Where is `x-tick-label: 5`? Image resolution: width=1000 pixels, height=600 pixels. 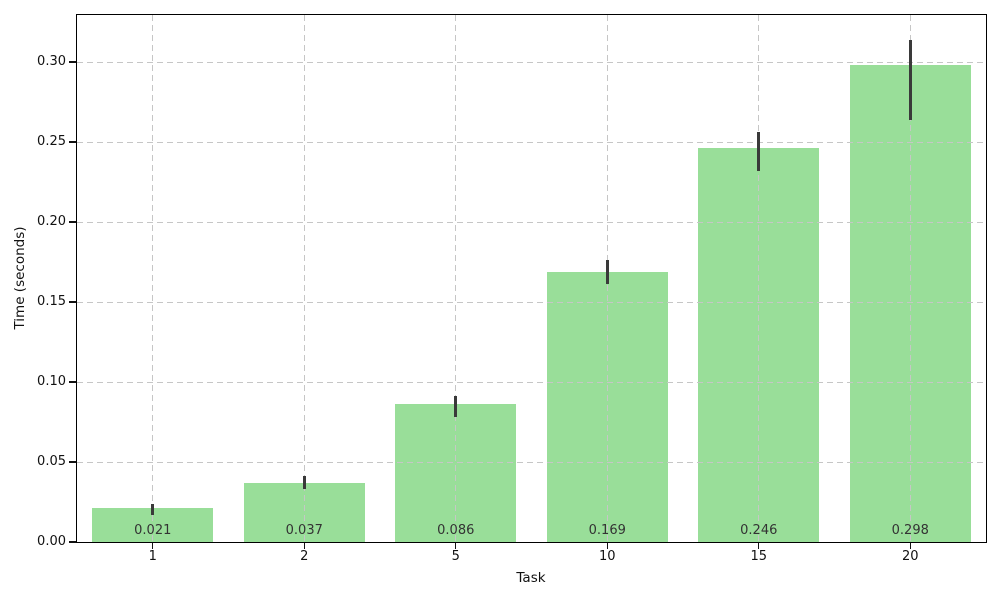
x-tick-label: 5 is located at coordinates (455, 556).